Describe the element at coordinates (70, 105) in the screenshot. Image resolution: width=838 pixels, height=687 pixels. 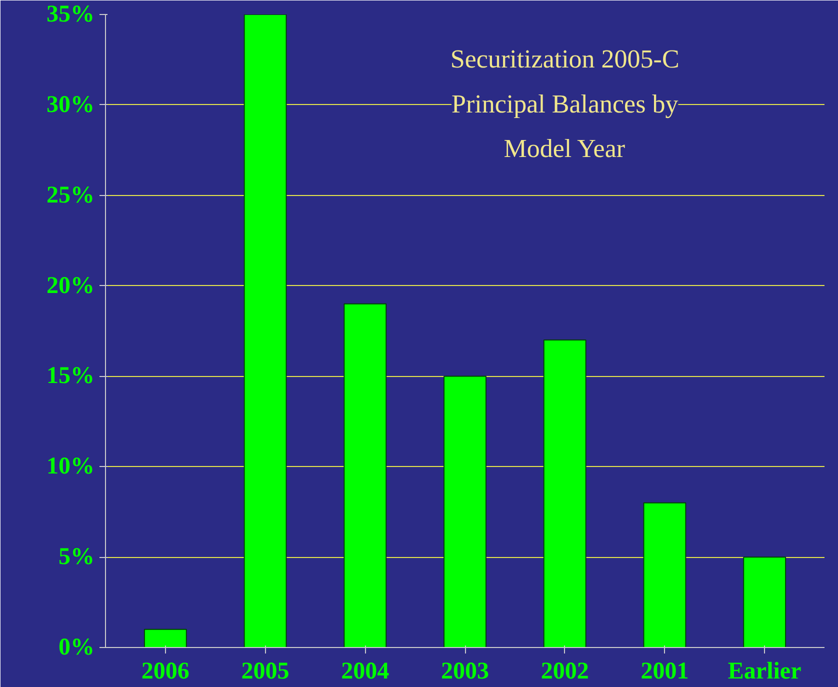
I see `y-tick-label: 30%` at that location.